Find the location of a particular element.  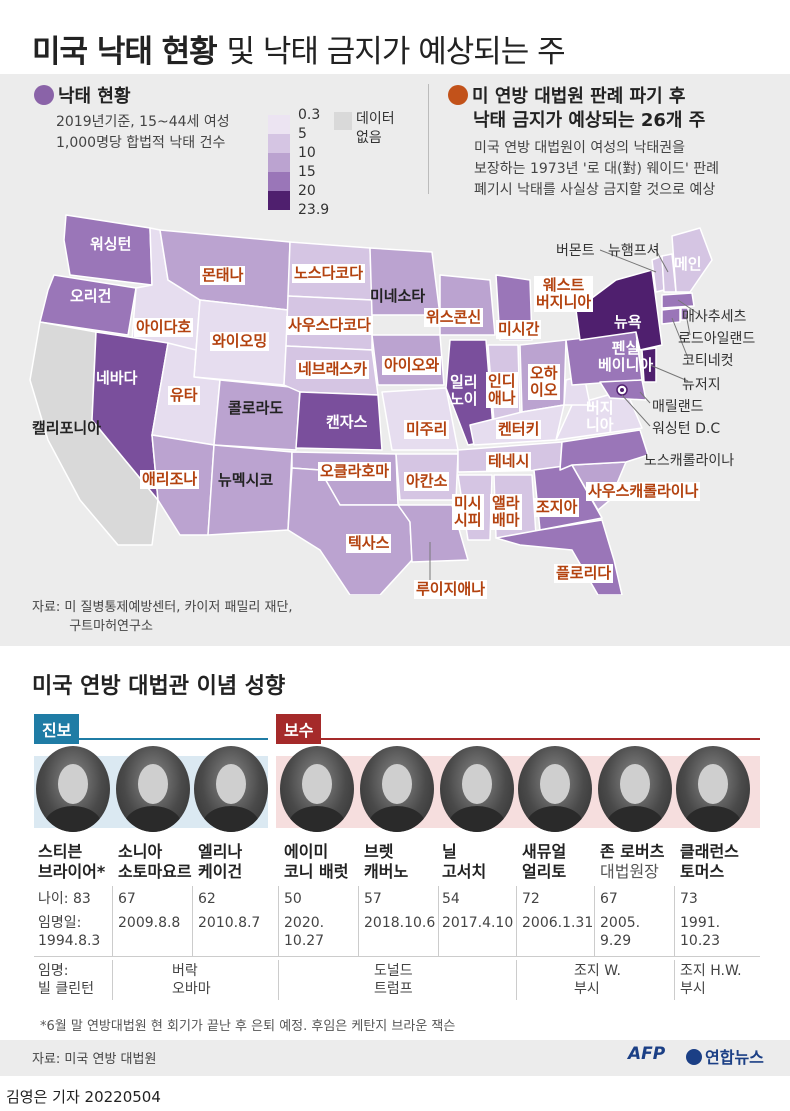

justice-age: 나이: 83 is located at coordinates (64, 899).